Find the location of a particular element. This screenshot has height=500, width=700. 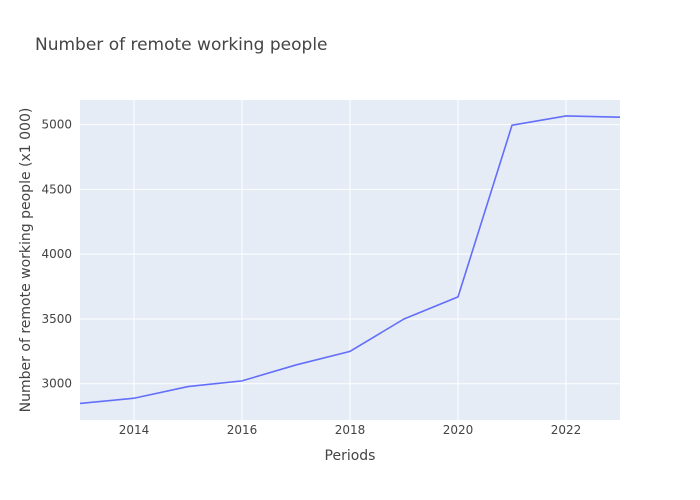

y-axis-ticks: 3000 3500 4000 4500 5000 is located at coordinates (56, 254).